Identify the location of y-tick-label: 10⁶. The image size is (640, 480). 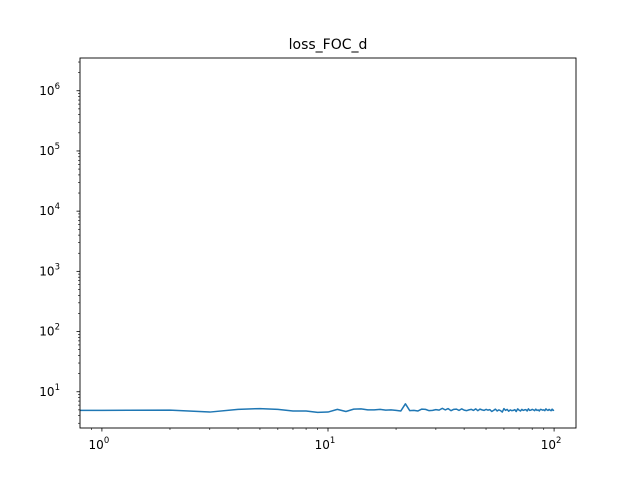
(49, 90).